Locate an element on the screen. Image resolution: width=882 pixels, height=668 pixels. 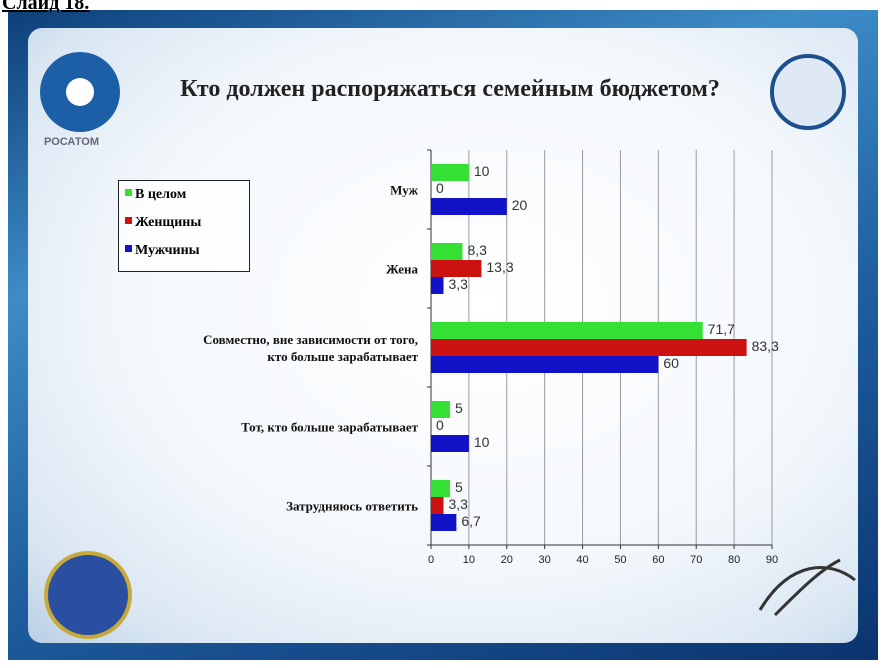
x-tick-label: 80 is located at coordinates (734, 560).